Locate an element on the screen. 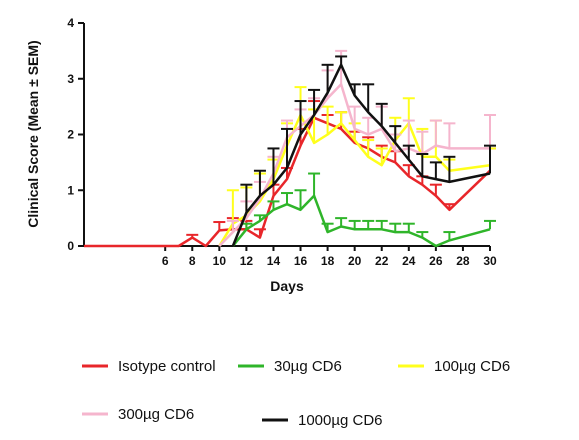 This screenshot has height=440, width=579. x-ticks: 6 8 10 12 14 16 18 20 22 24 26 28 30 is located at coordinates (329, 257).